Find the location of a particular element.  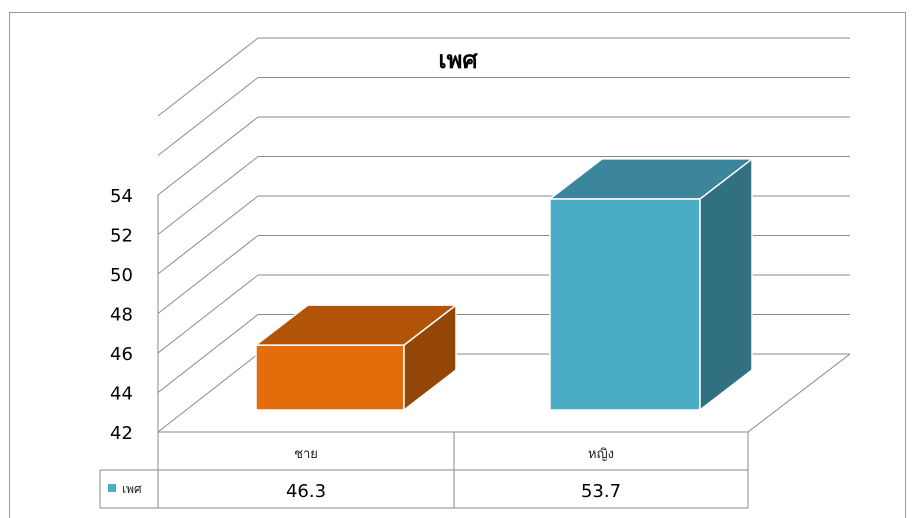

y-tick-label: 44 is located at coordinates (121, 394).